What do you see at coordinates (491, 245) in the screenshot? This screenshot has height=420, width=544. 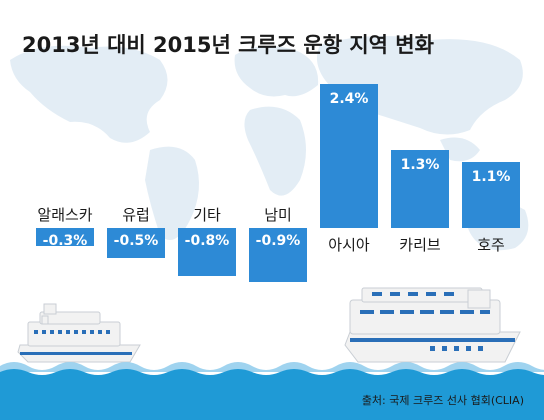 I see `category-label-7: 호주` at bounding box center [491, 245].